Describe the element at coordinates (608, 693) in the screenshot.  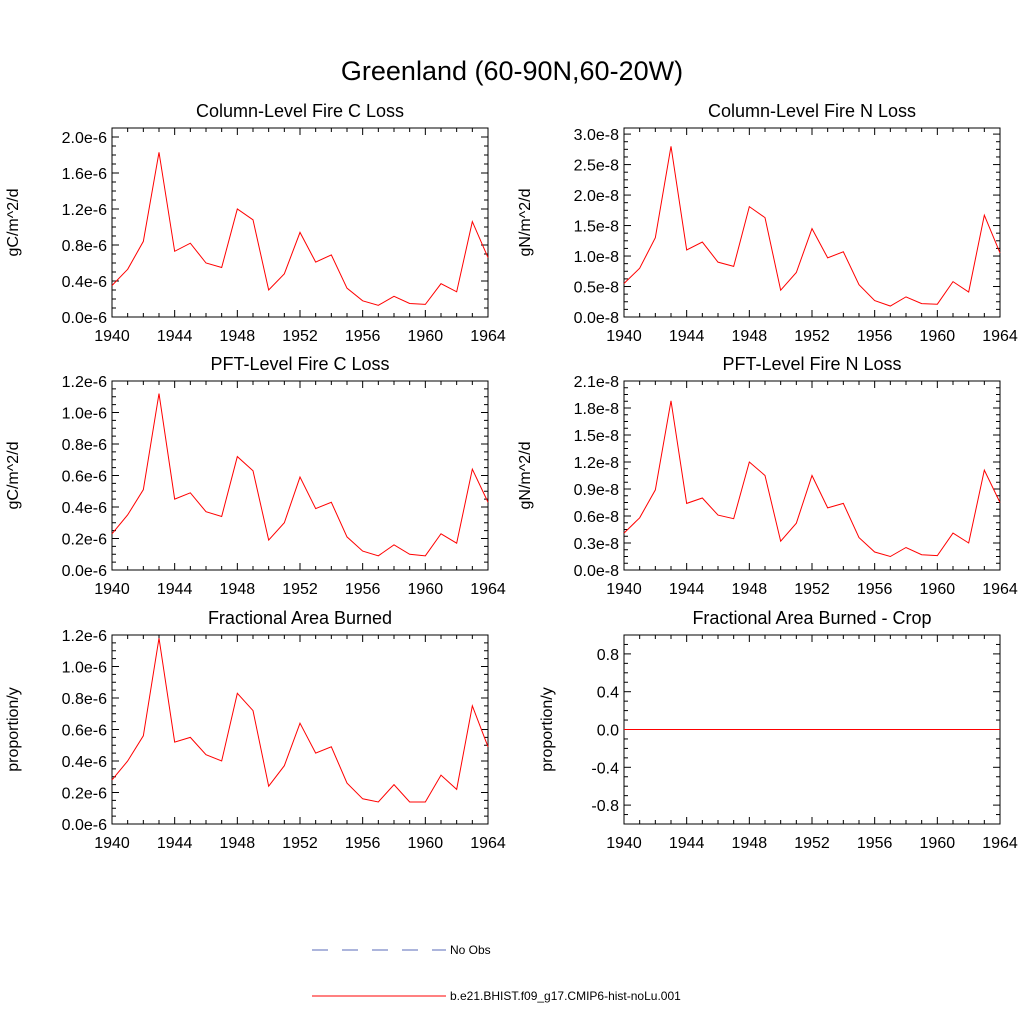
I see `y-tick-label: 0.4` at that location.